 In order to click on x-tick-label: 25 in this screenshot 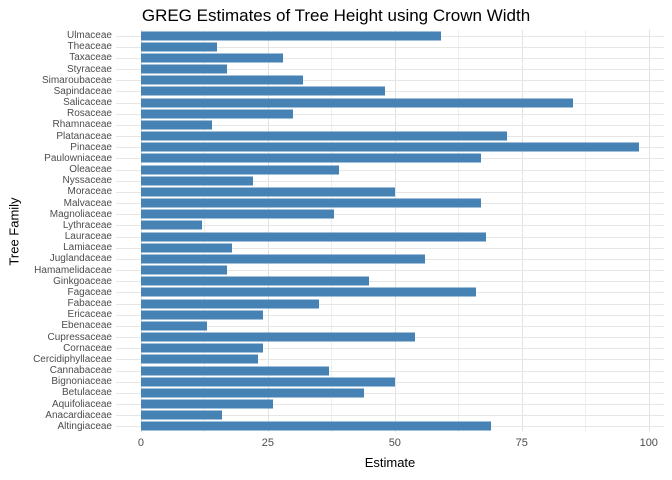, I will do `click(267, 443)`.